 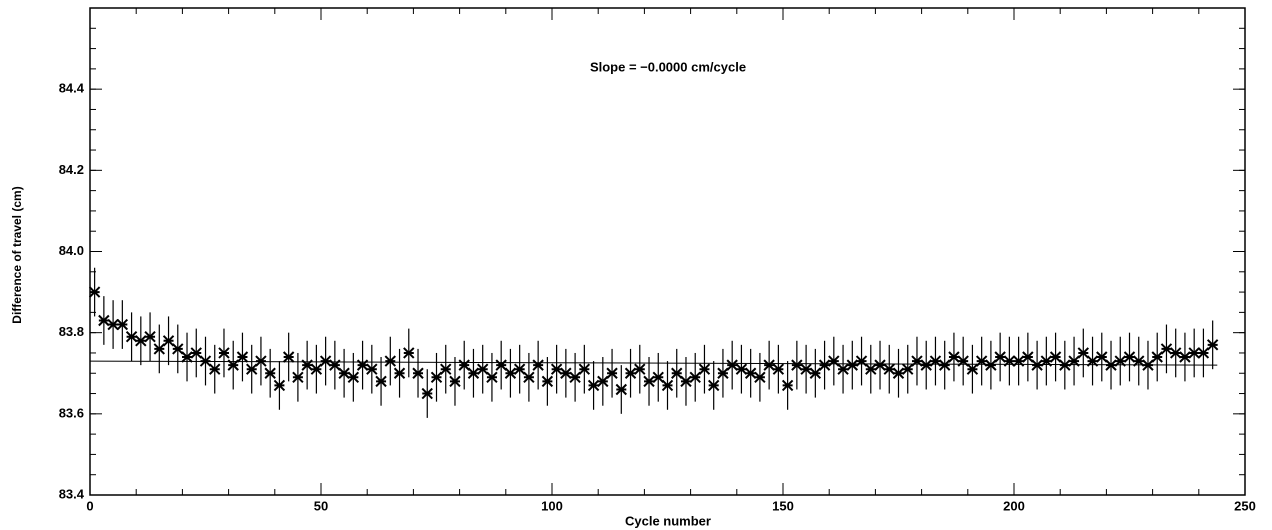 I want to click on x-axis-title: Cycle number, so click(x=668, y=520).